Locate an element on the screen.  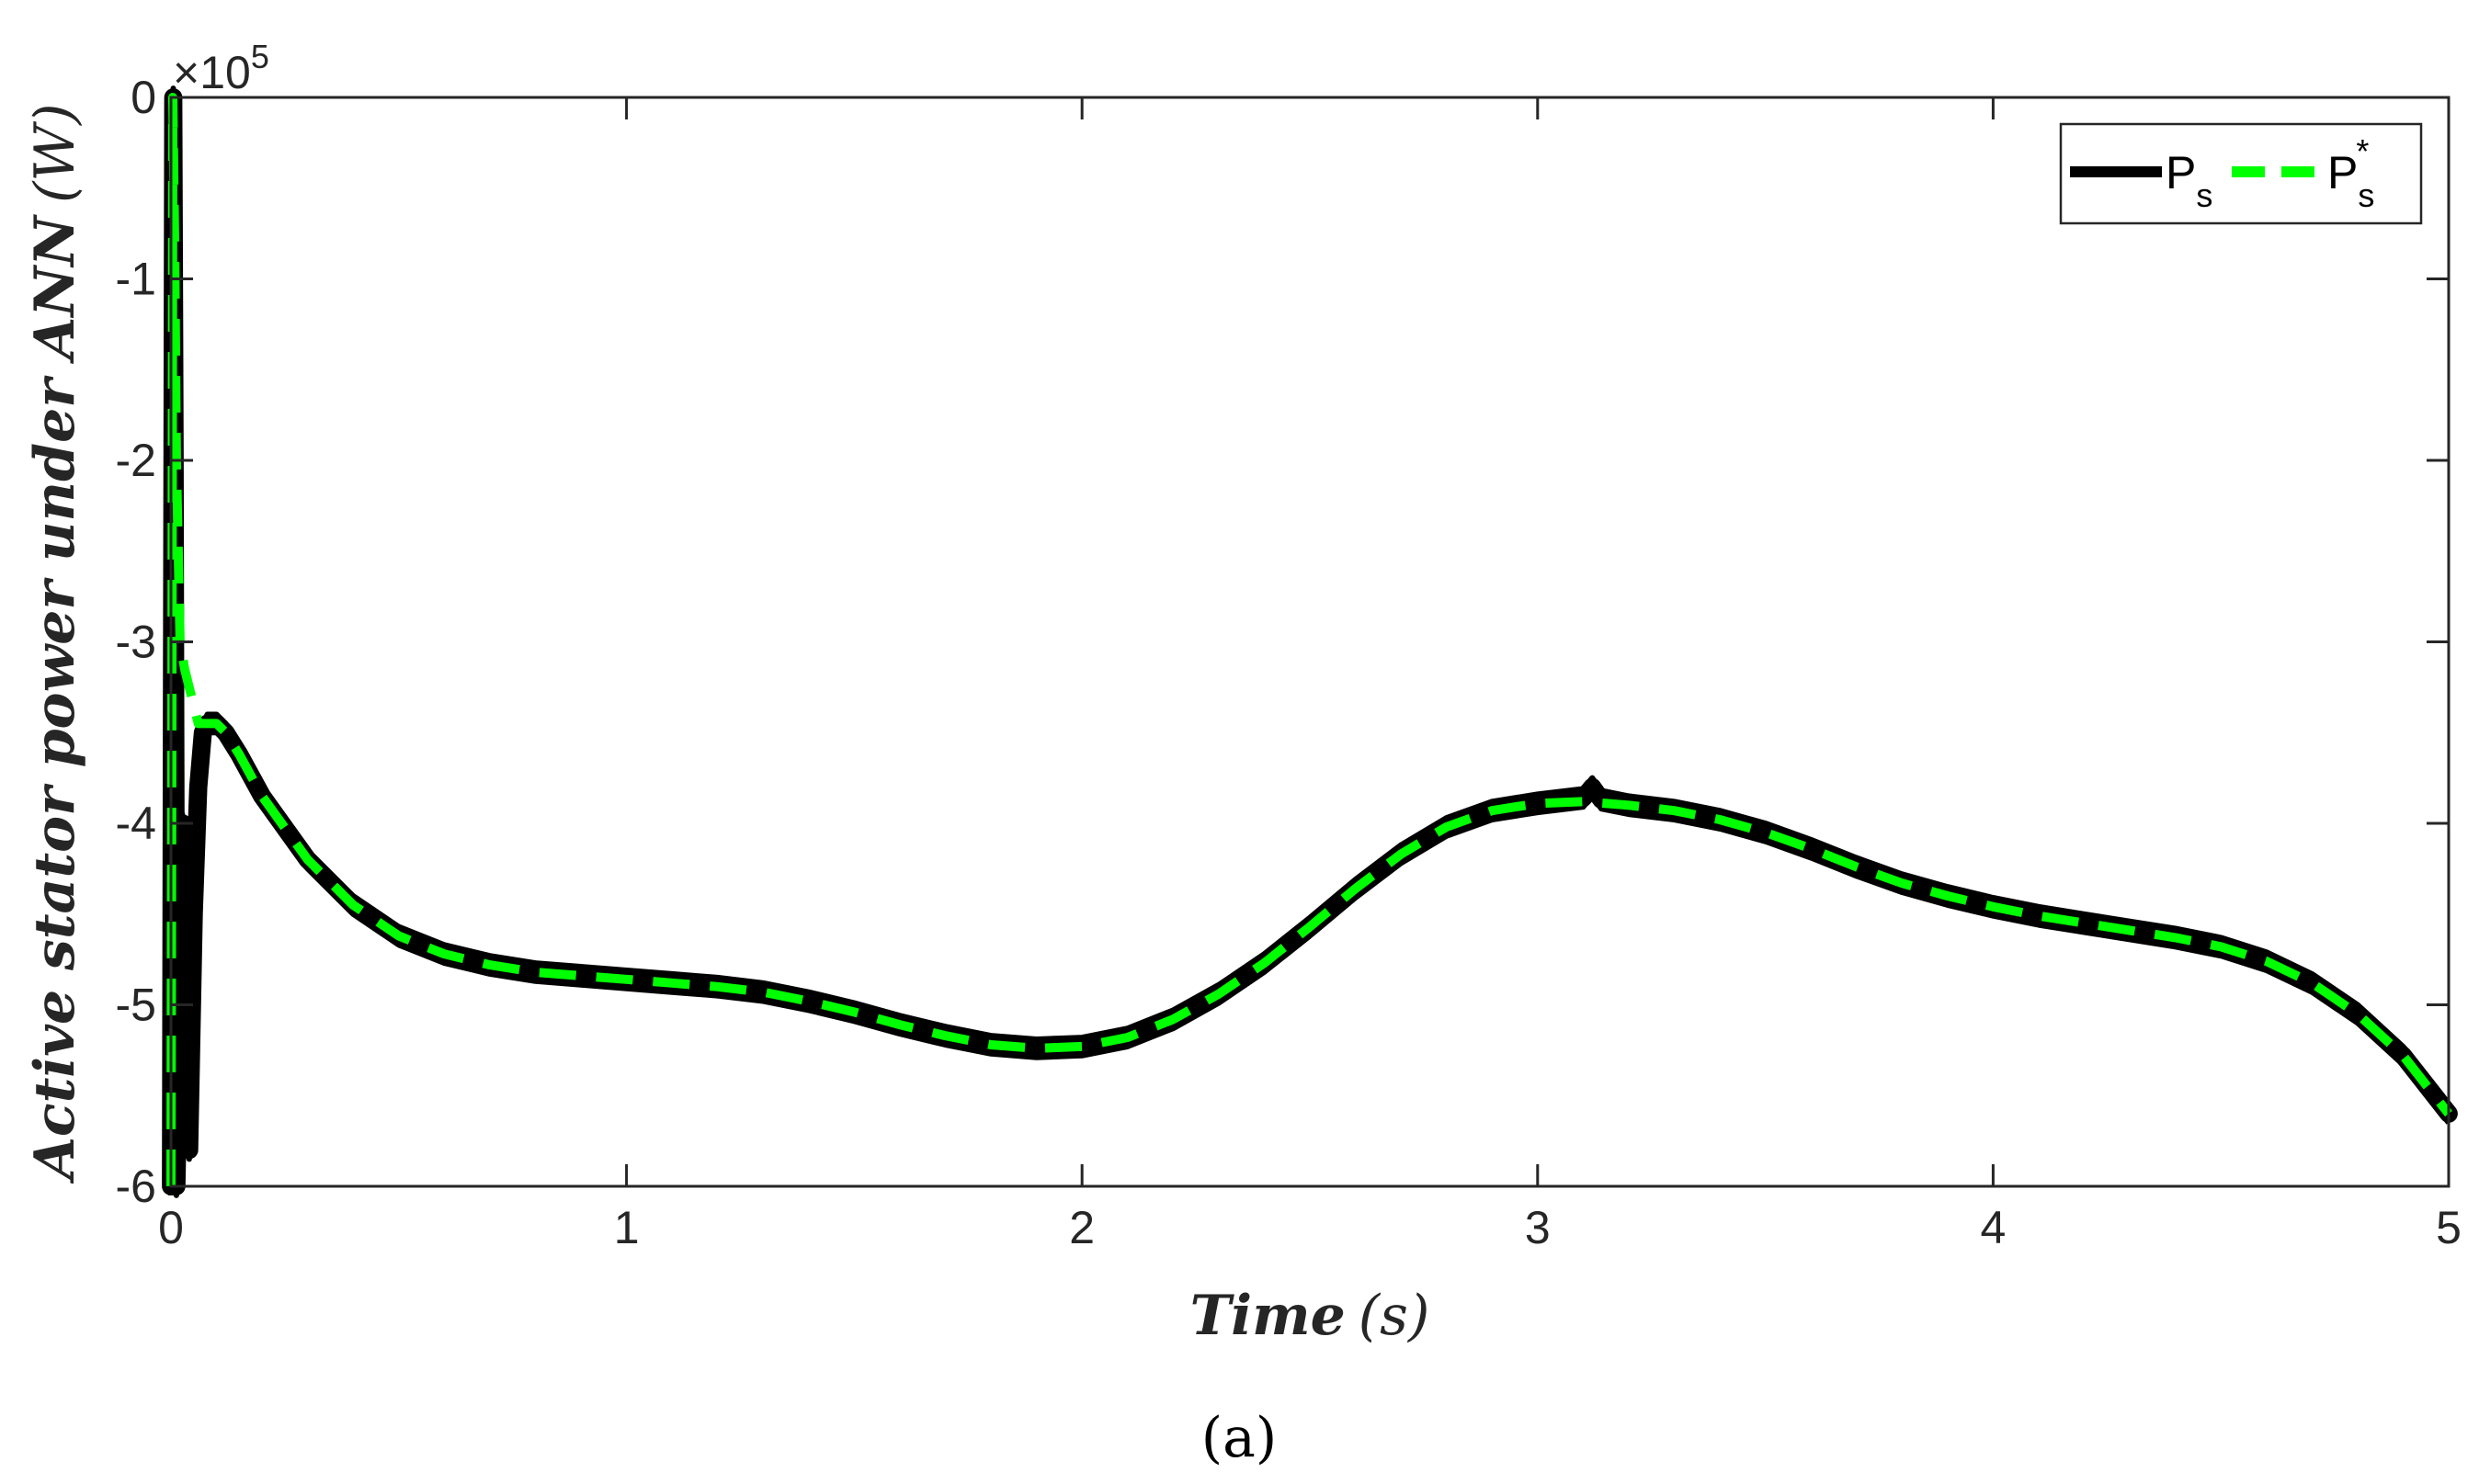
y-tick-label: -4 is located at coordinates (136, 823).